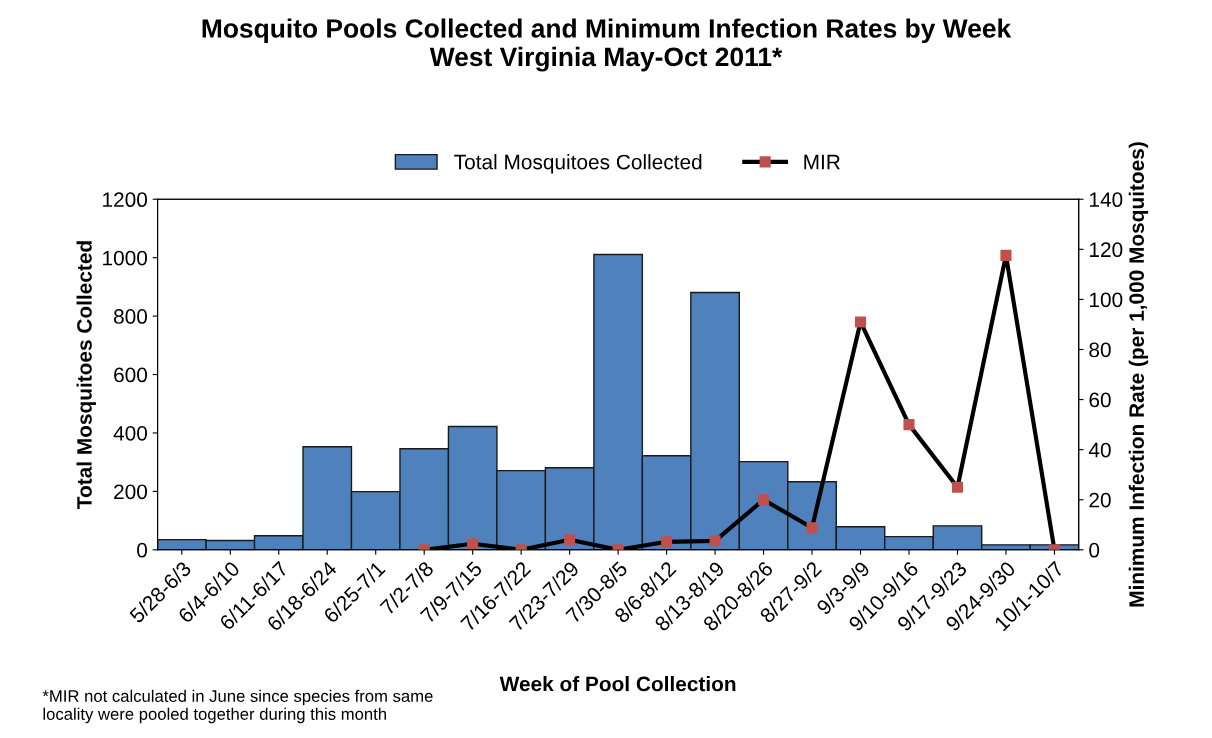 This screenshot has width=1212, height=738. What do you see at coordinates (130, 316) in the screenshot?
I see `y-tick-label: 800` at bounding box center [130, 316].